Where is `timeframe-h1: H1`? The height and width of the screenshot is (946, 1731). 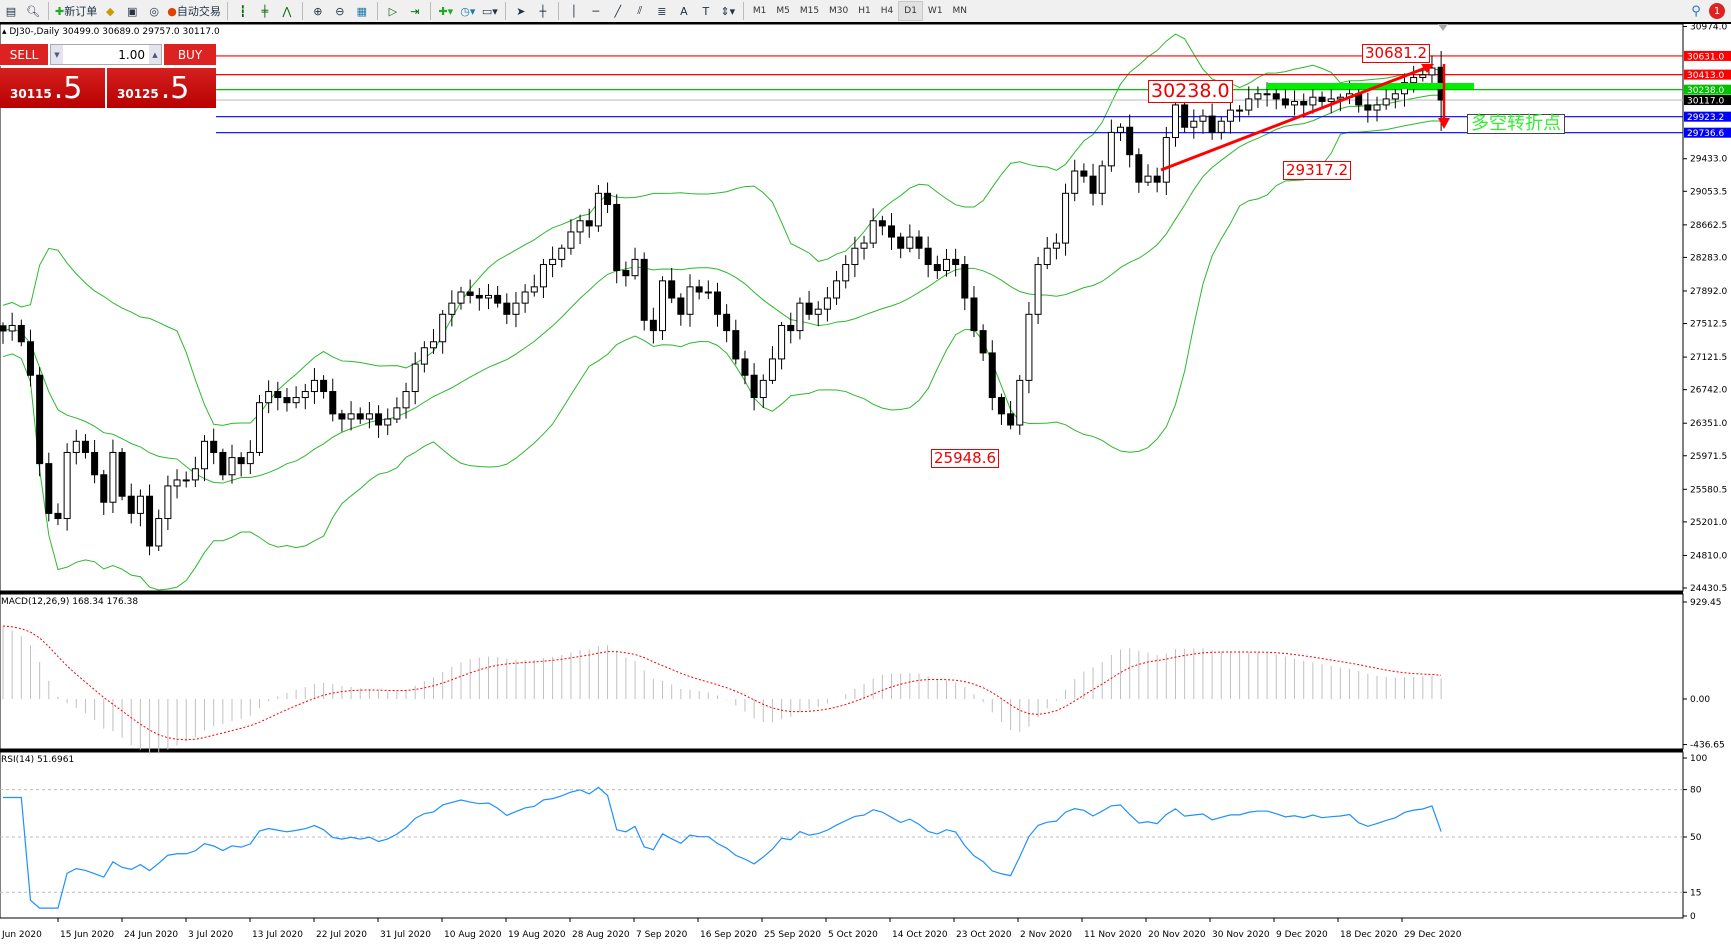
timeframe-h1: H1 is located at coordinates (864, 11).